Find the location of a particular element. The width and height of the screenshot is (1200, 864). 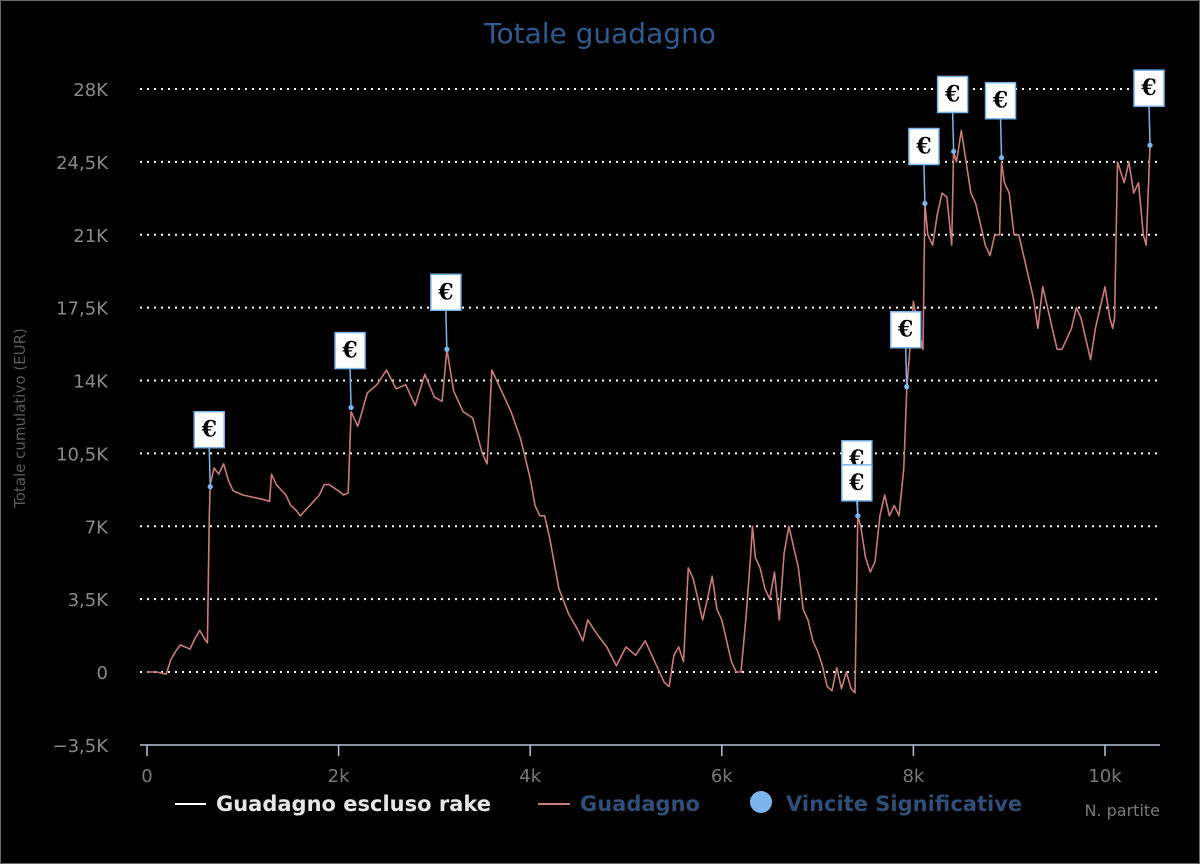

legend-item-guadagno: Guadagno is located at coordinates (640, 804).